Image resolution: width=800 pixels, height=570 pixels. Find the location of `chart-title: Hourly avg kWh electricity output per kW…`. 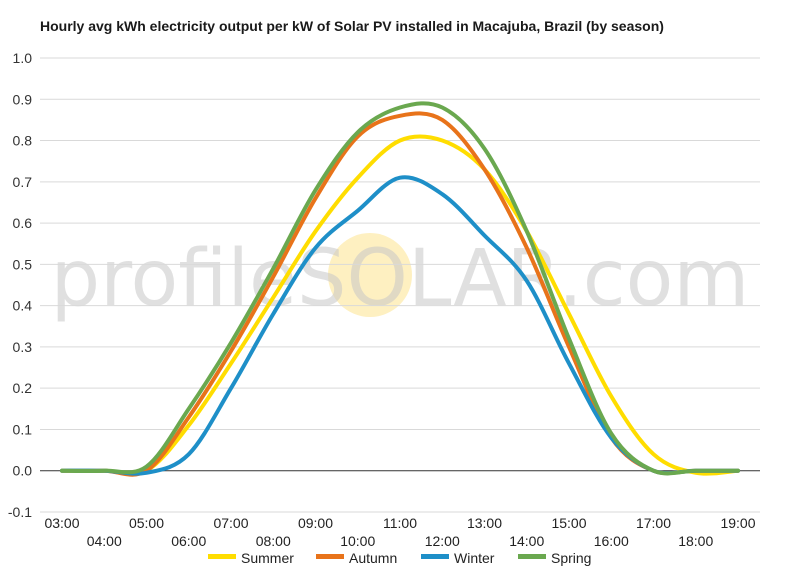

chart-title: Hourly avg kWh electricity output per kW… is located at coordinates (352, 26).